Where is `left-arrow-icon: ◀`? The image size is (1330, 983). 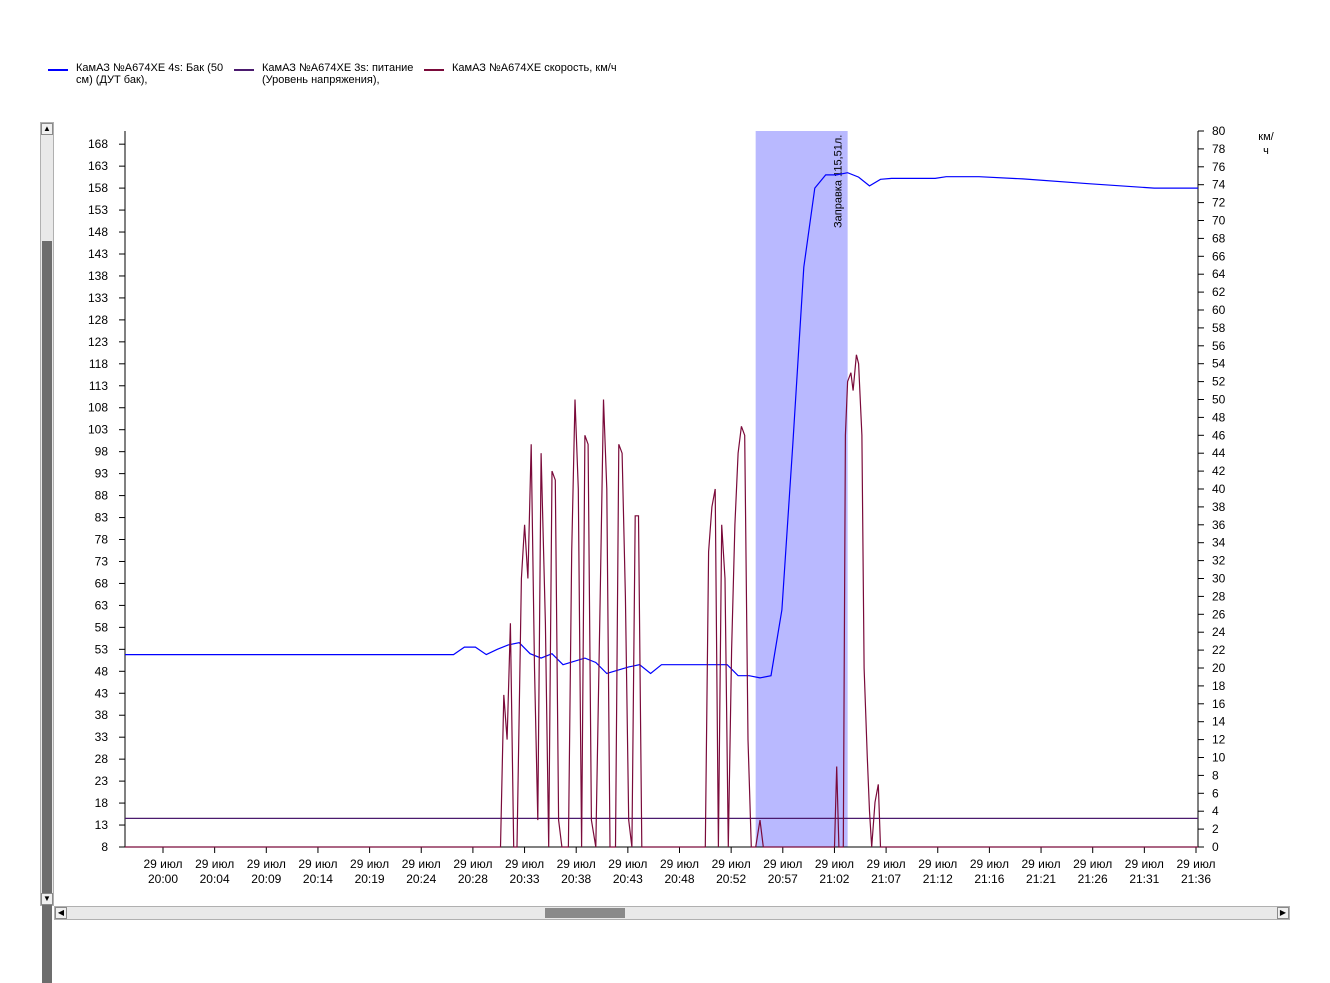 left-arrow-icon: ◀ is located at coordinates (61, 913).